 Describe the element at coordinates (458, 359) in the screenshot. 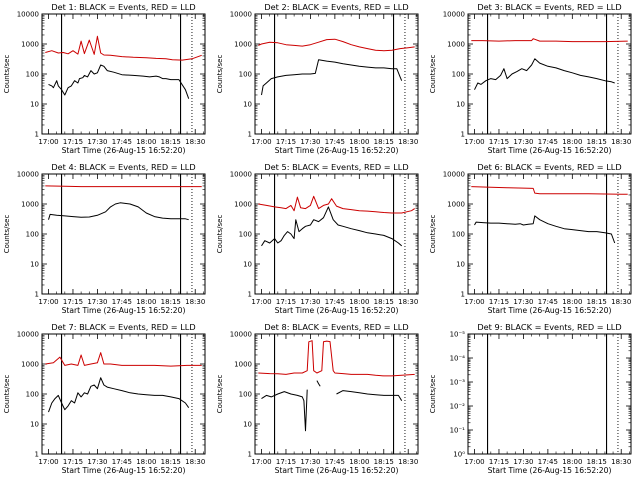

I see `y-tick-label: 10⁻⁴` at that location.